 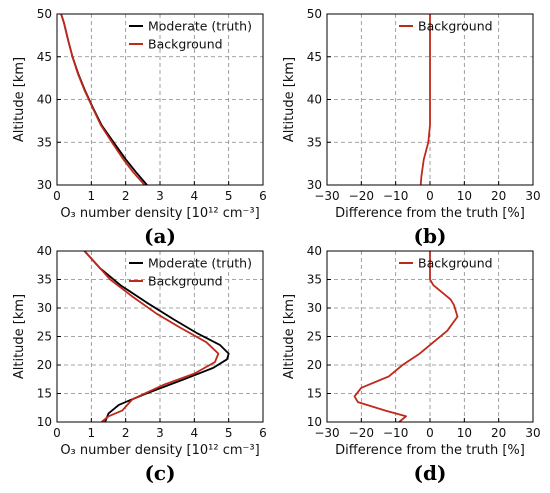 I want to click on panel-letter: (d), so click(x=430, y=473).